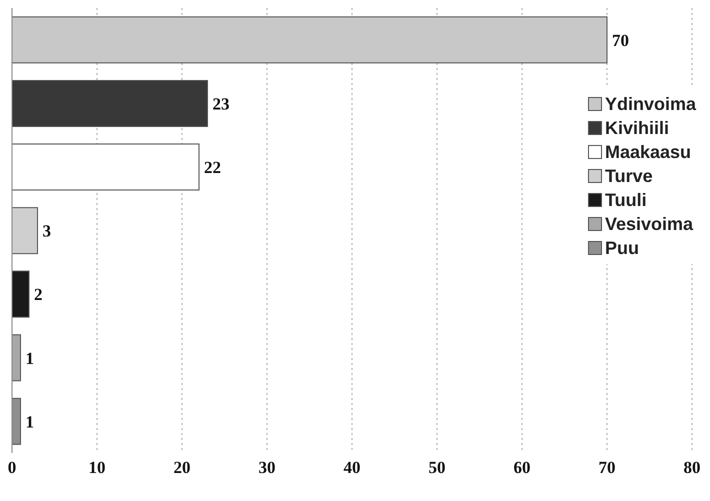  I want to click on x-tick-label: 60, so click(522, 468).